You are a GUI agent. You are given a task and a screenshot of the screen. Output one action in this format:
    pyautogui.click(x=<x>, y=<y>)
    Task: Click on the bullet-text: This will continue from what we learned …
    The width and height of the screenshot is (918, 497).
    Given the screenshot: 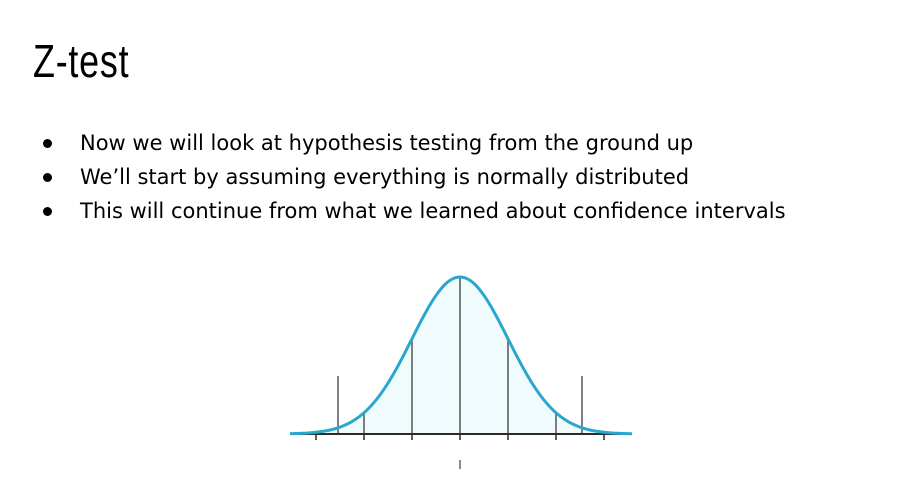 What is the action you would take?
    pyautogui.click(x=433, y=211)
    